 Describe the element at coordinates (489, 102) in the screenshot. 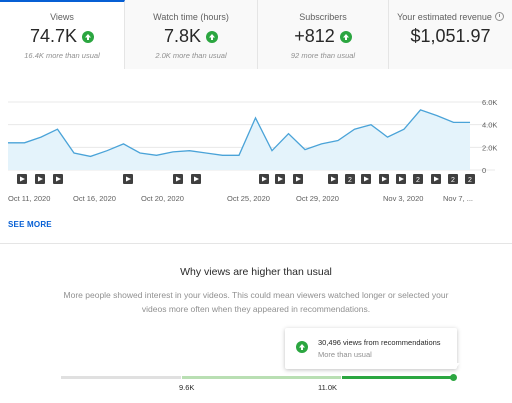

I see `y-tick-label: 6.0K` at that location.